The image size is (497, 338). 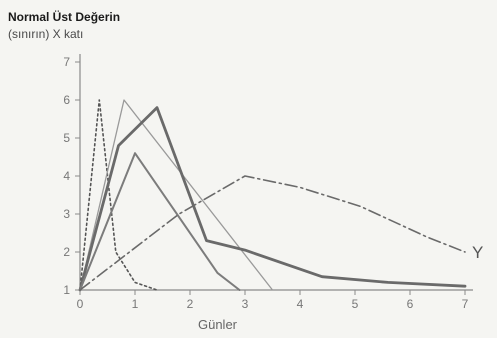 What do you see at coordinates (66, 62) in the screenshot?
I see `y-tick-label: 7` at bounding box center [66, 62].